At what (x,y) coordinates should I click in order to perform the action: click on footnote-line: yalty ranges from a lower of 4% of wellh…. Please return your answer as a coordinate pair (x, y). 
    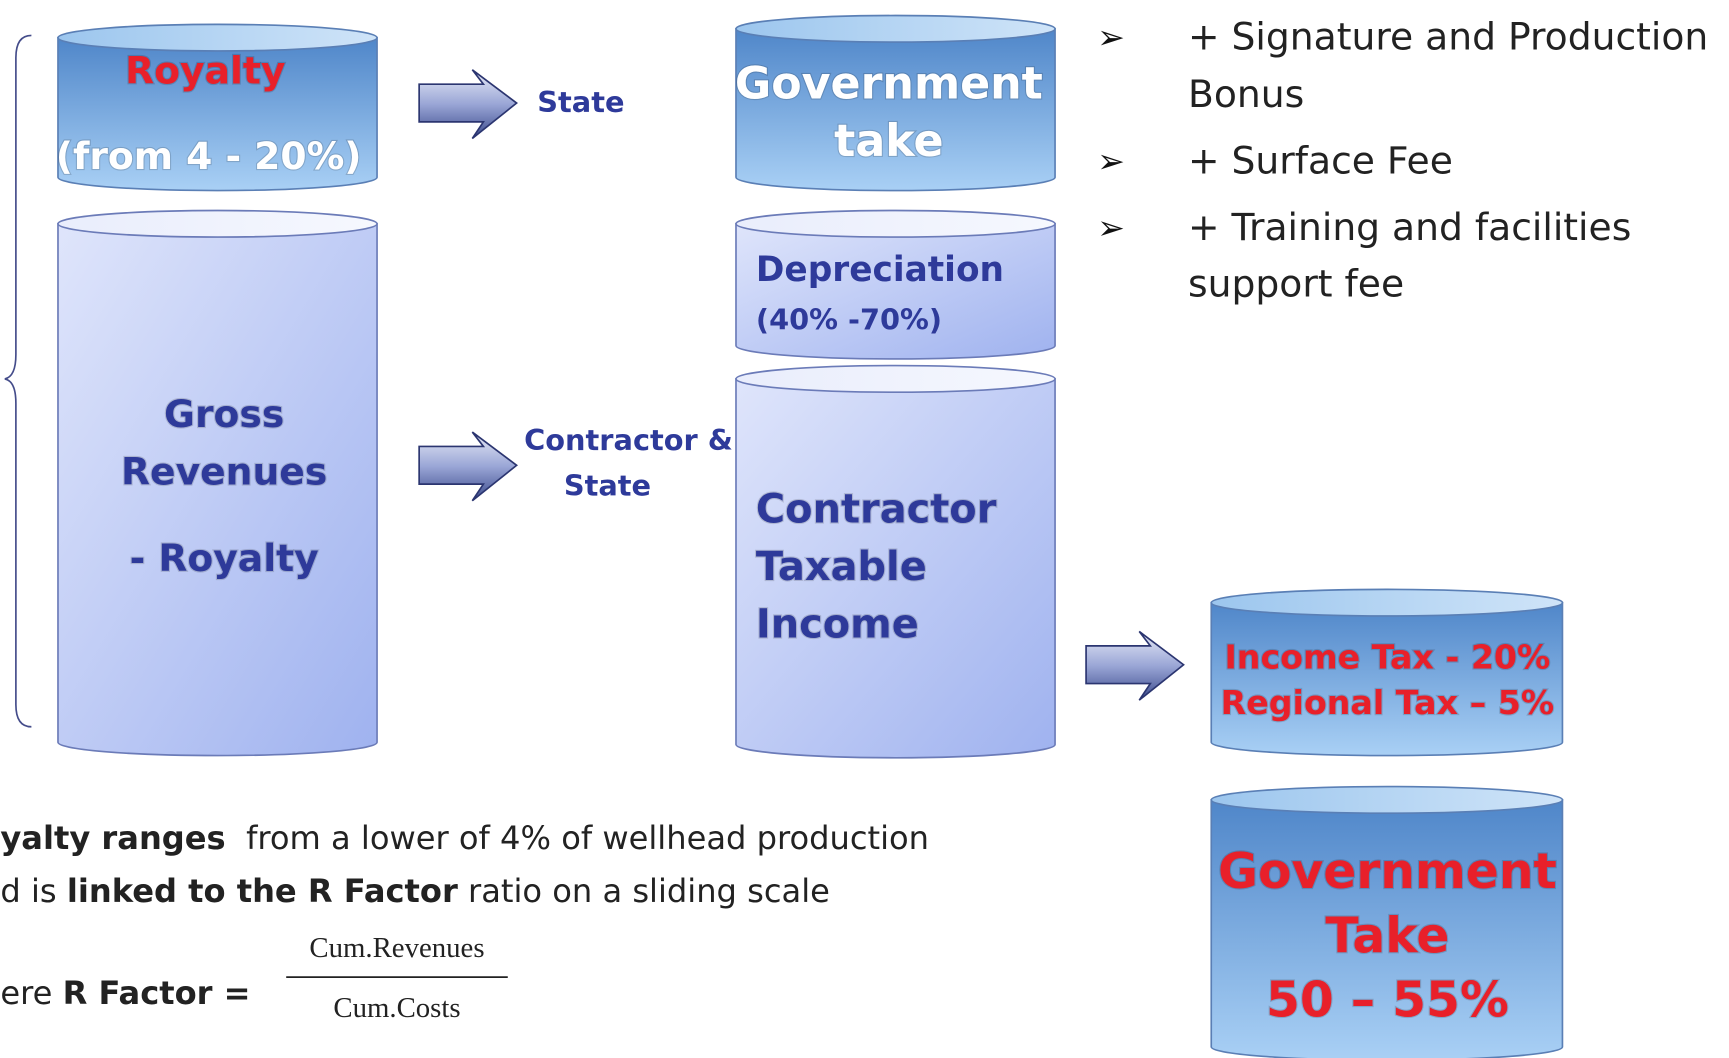
    Looking at the image, I should click on (464, 838).